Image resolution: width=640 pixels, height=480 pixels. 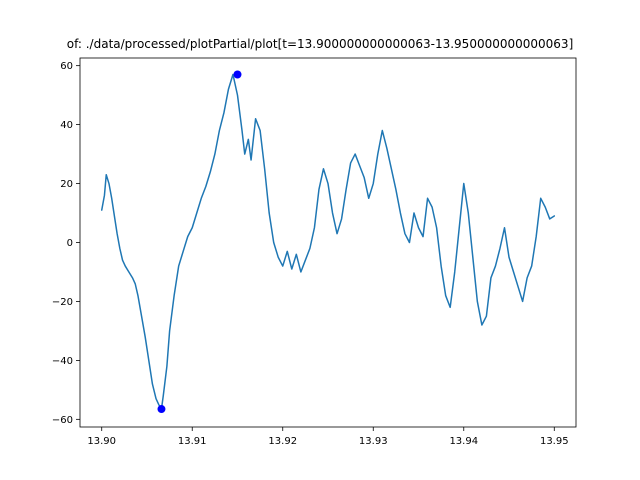 I want to click on x-tick-label: 13.92, so click(x=282, y=441).